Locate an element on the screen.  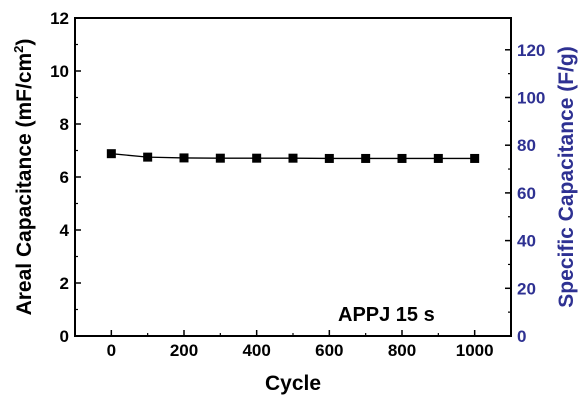
y-left-tick-label: 10 is located at coordinates (59, 71).